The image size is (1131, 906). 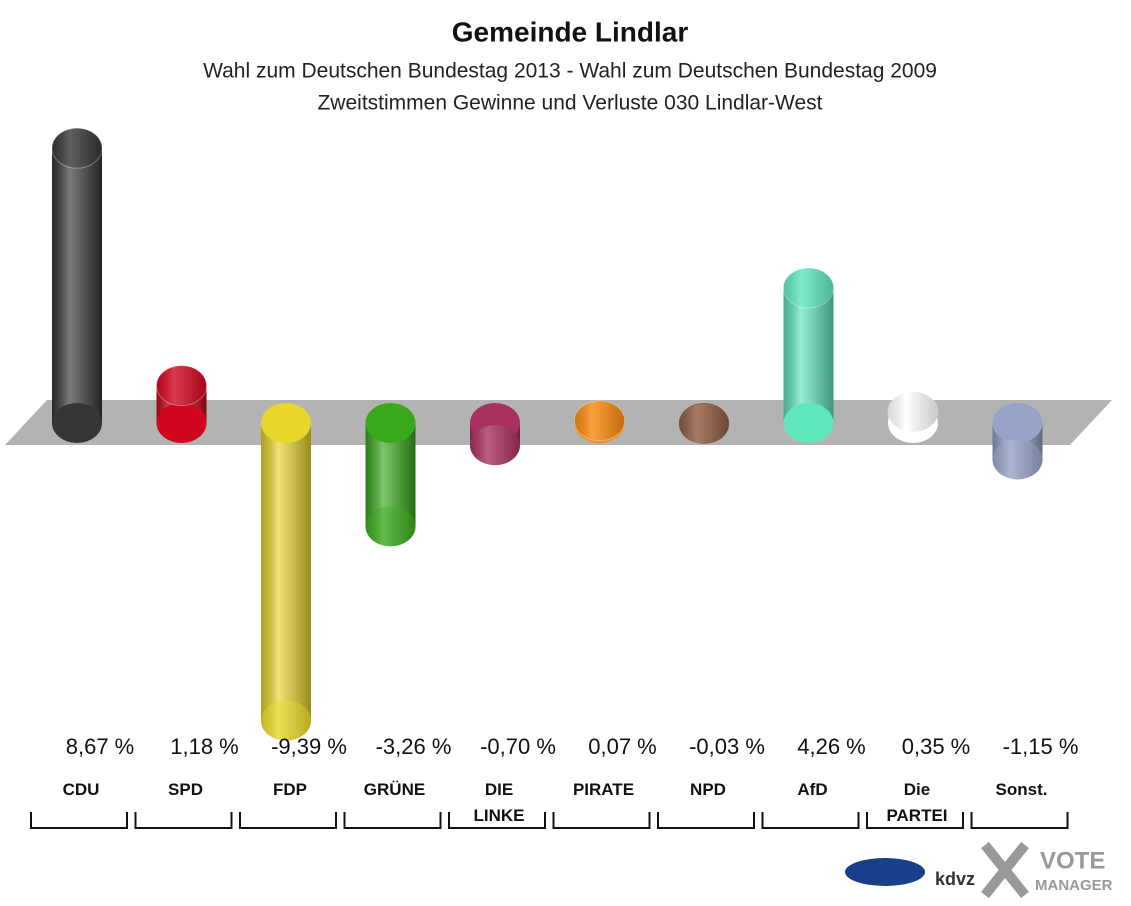 I want to click on value-label: -3,26 %, so click(x=414, y=746).